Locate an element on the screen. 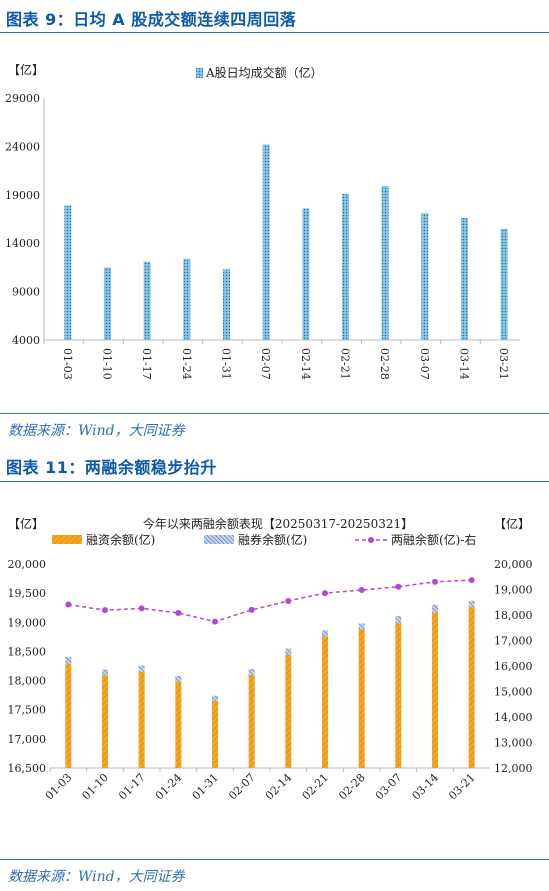 The width and height of the screenshot is (549, 891). right-tick-label: 14,000 is located at coordinates (513, 717).